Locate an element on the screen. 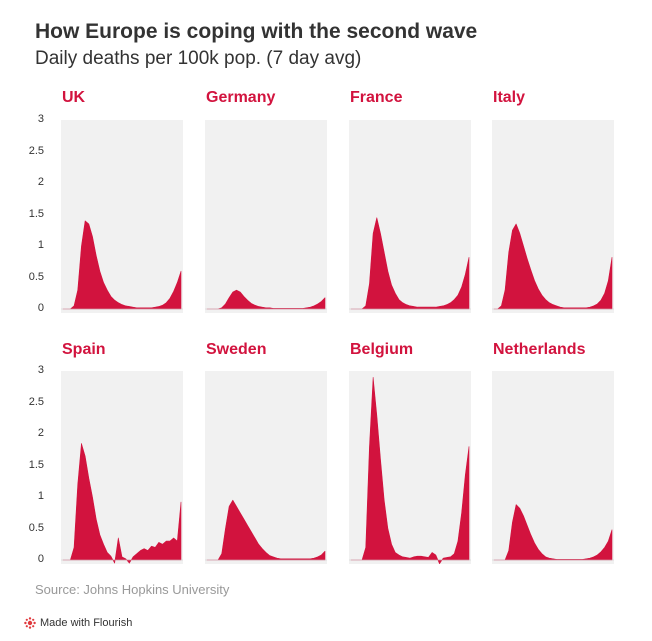  source-note: Source: Johns Hopkins University is located at coordinates (132, 589).